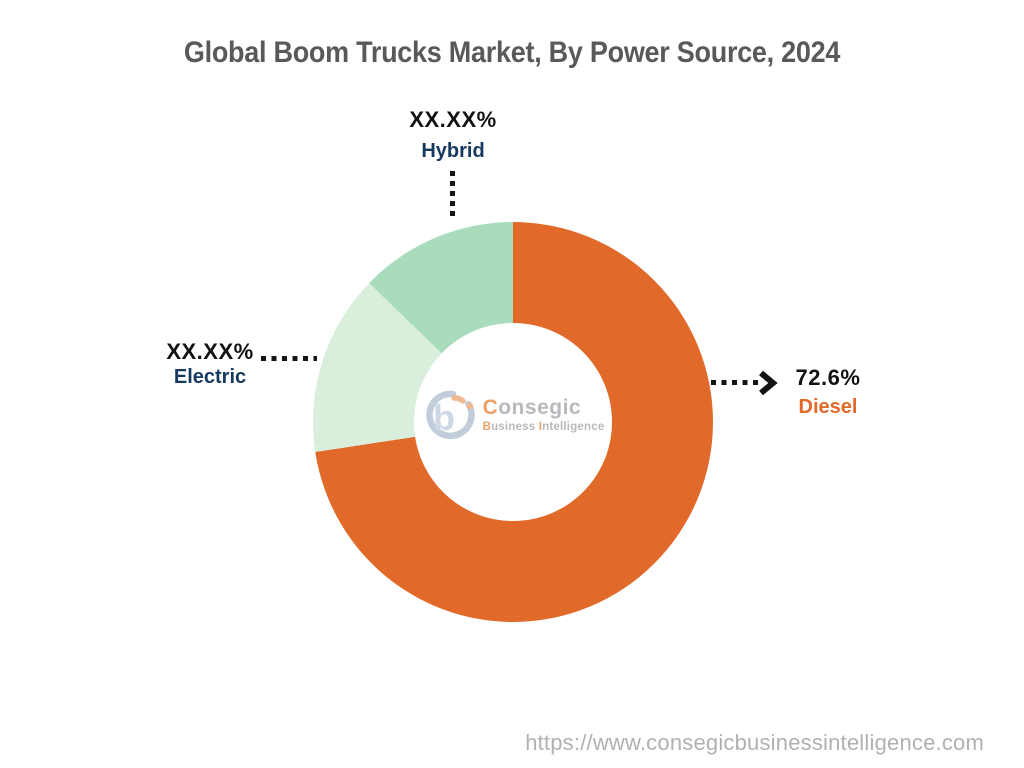  Describe the element at coordinates (532, 407) in the screenshot. I see `watermark-brand: Consegic` at that location.